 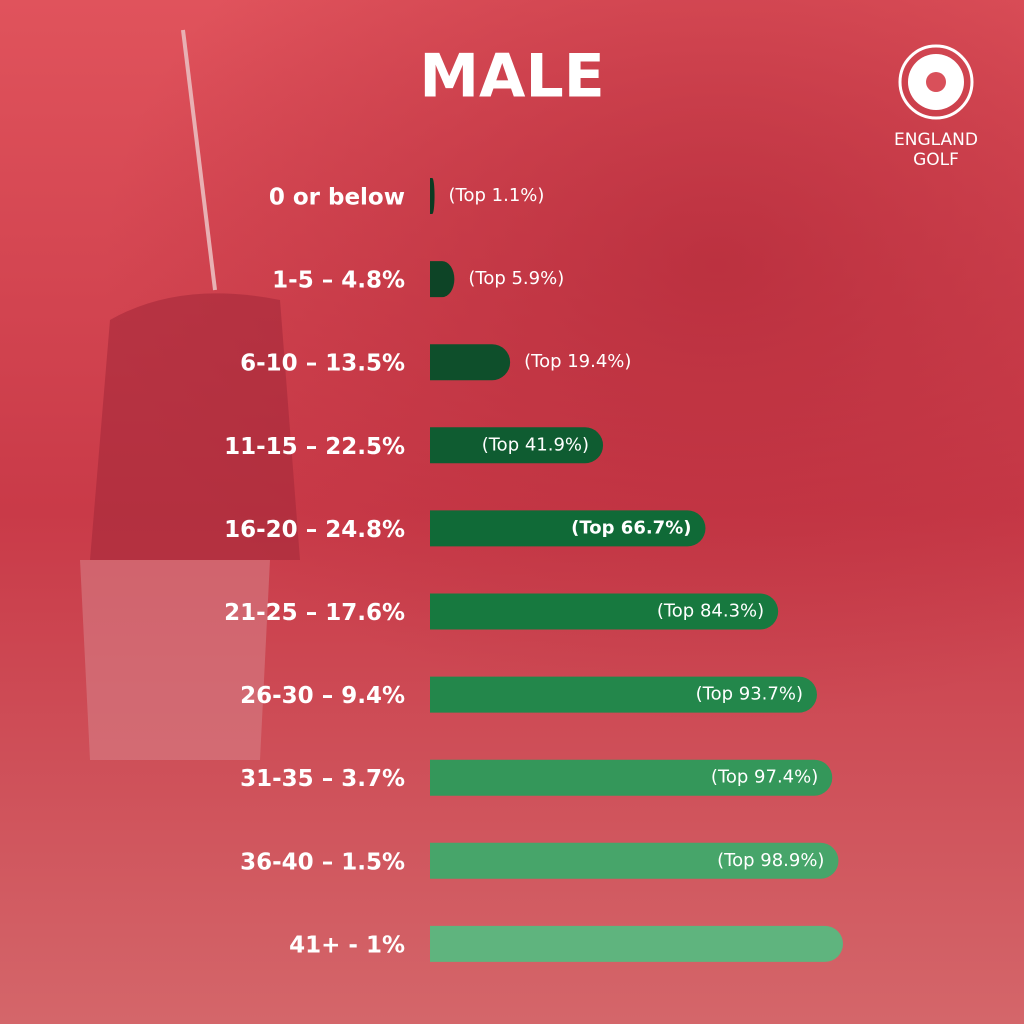 What do you see at coordinates (770, 860) in the screenshot?
I see `value-label: (Top 98.9%)` at bounding box center [770, 860].